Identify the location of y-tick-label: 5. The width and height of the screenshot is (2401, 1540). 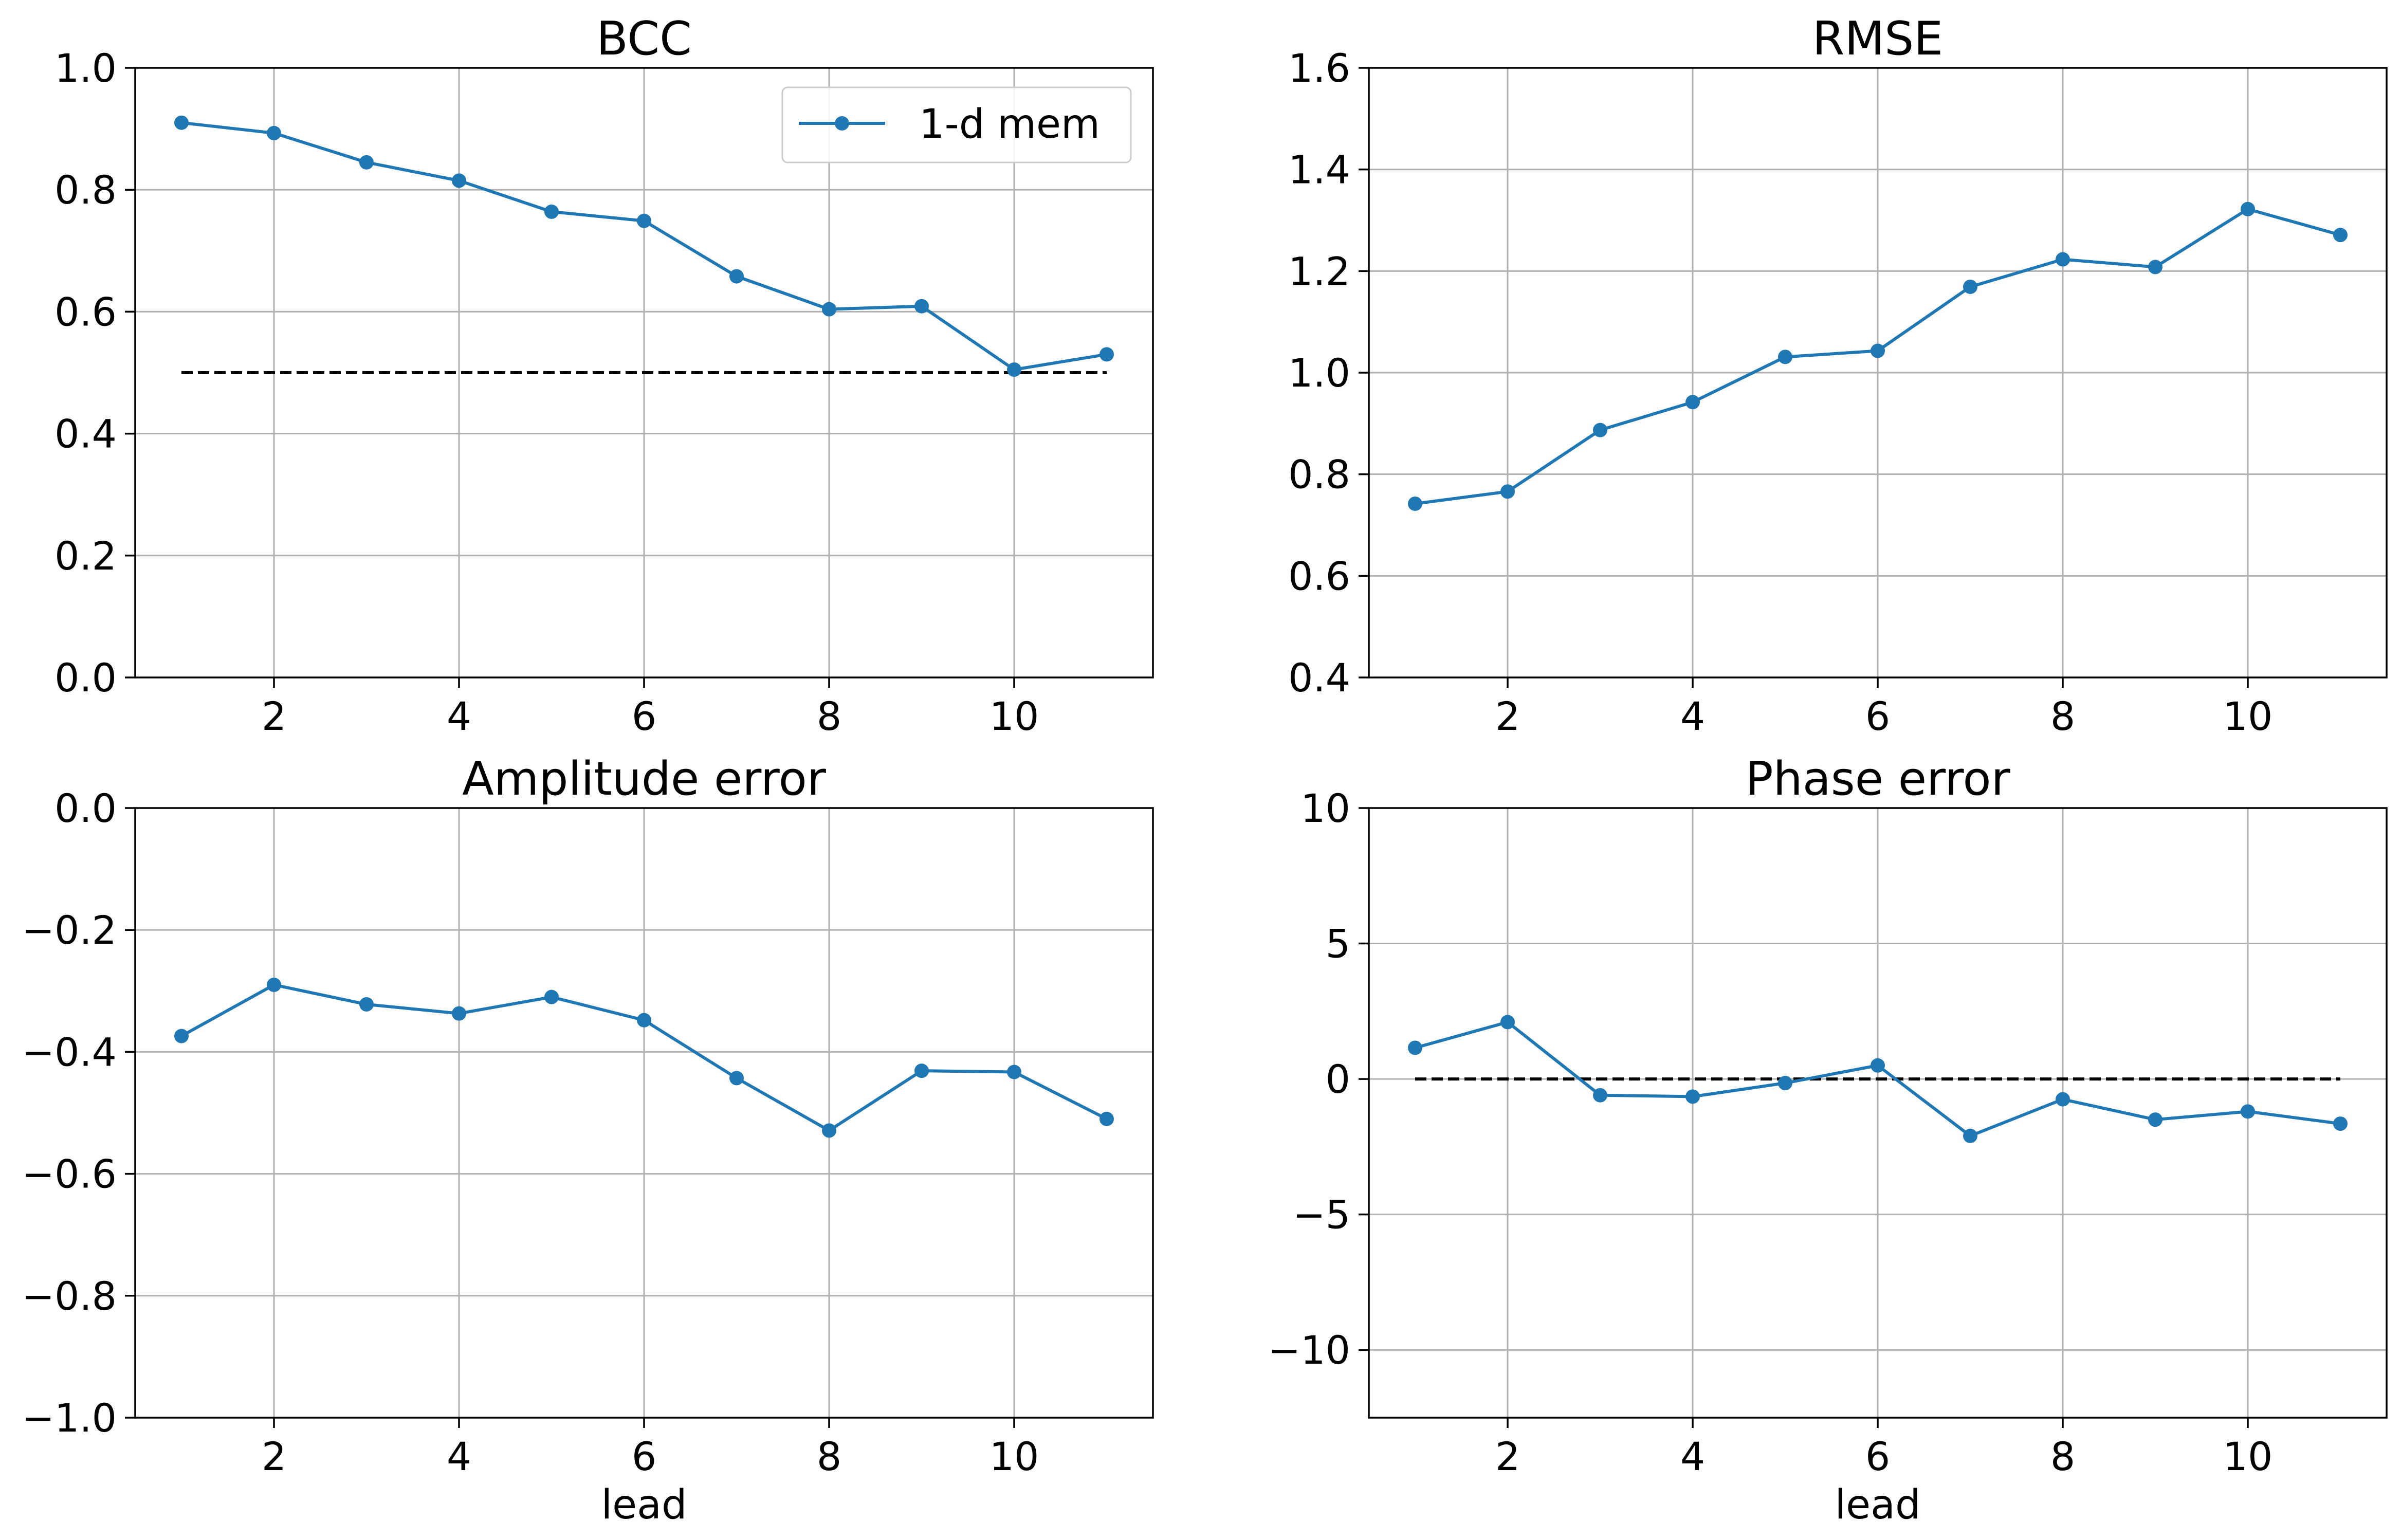
(1338, 944).